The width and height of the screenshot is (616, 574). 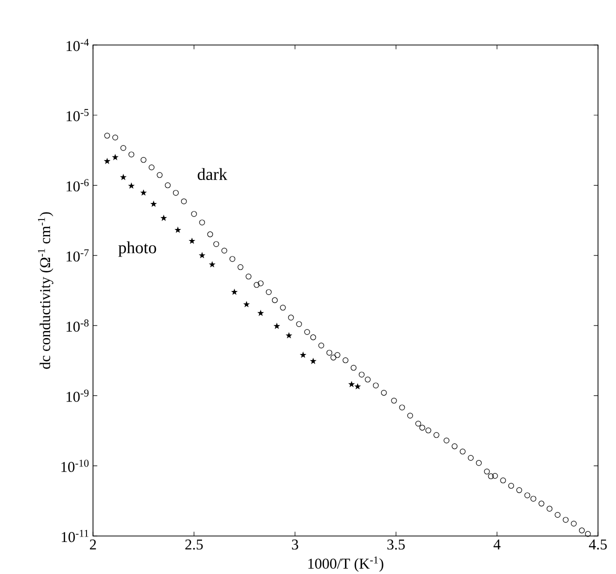 What do you see at coordinates (77, 325) in the screenshot?
I see `y-tick-label: 10$^{-8}$` at bounding box center [77, 325].